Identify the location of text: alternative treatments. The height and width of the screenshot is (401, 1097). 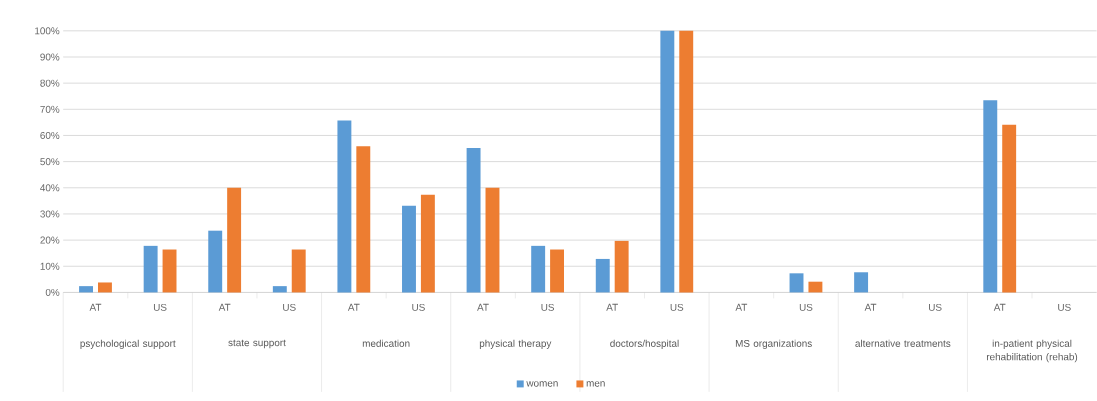
(903, 343).